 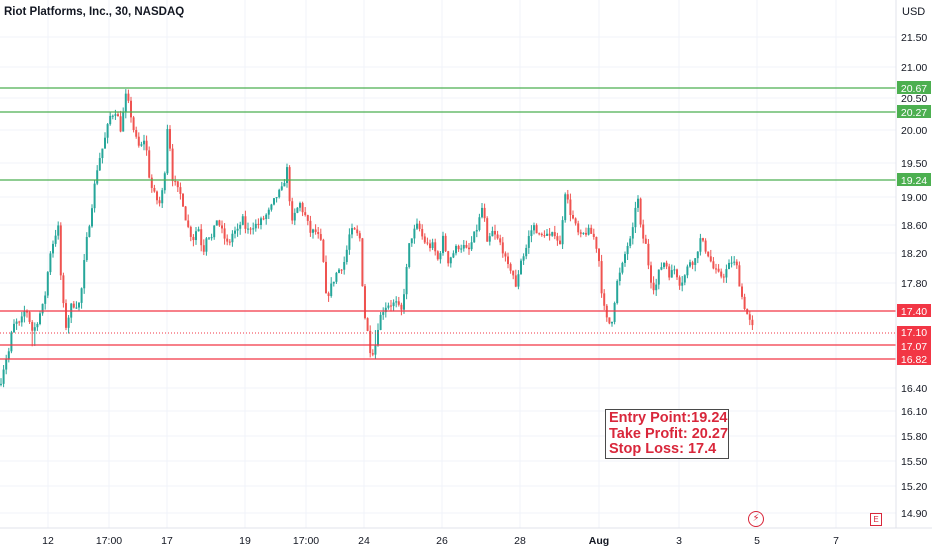 I want to click on last-price-label-bg, so click(x=914, y=332).